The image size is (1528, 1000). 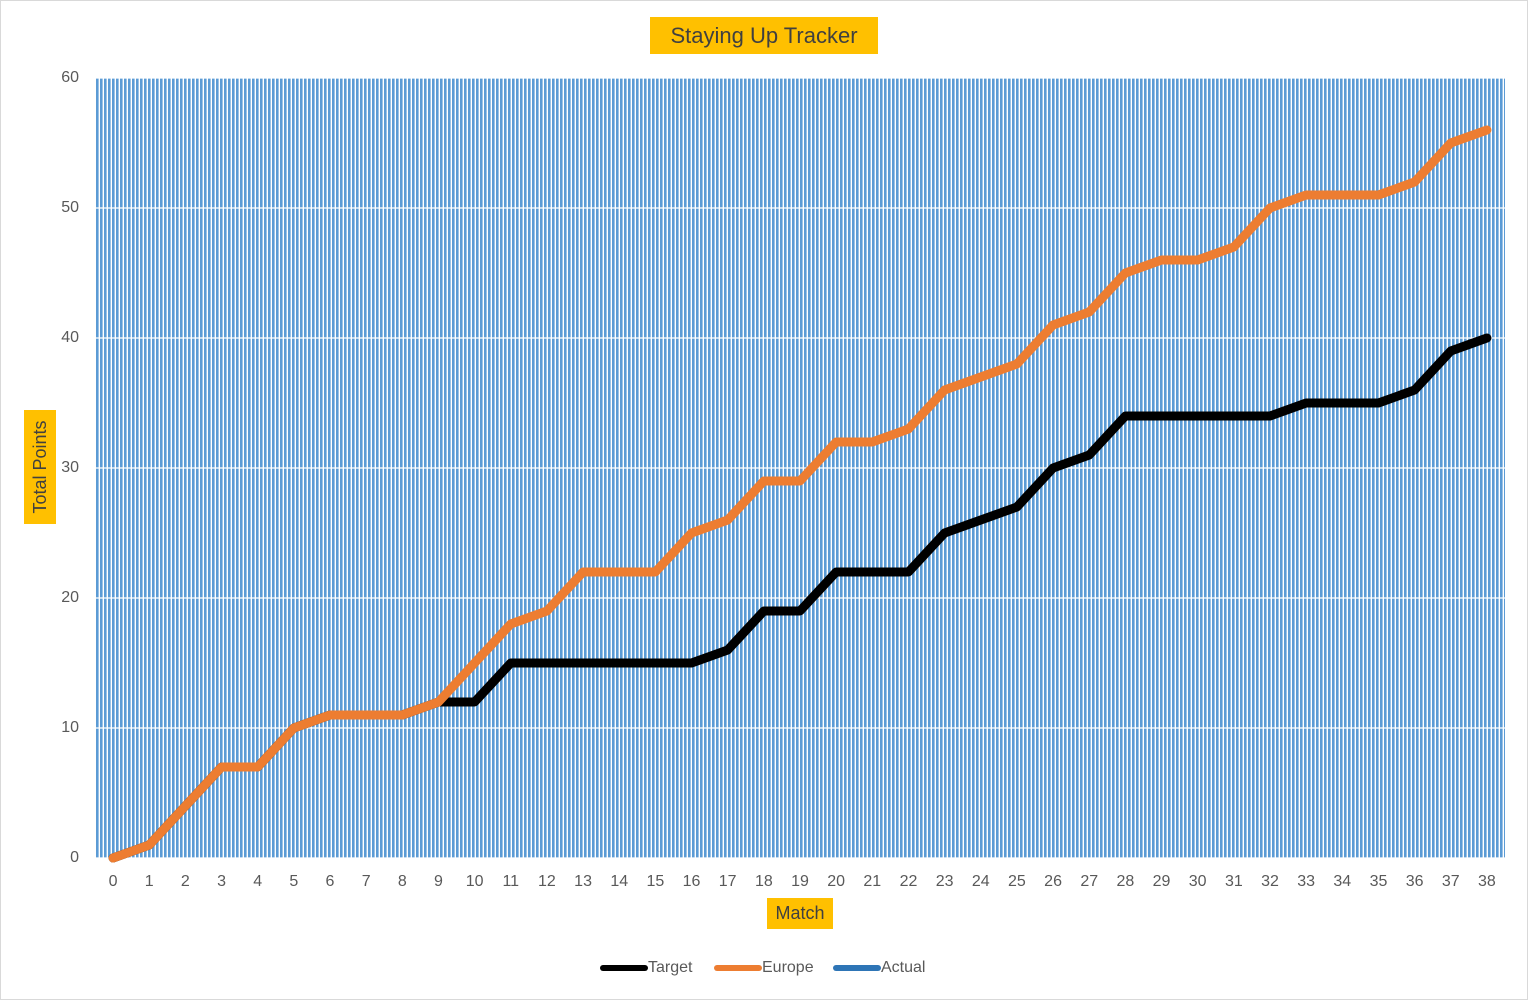 What do you see at coordinates (74, 857) in the screenshot?
I see `y-tick-label: 0` at bounding box center [74, 857].